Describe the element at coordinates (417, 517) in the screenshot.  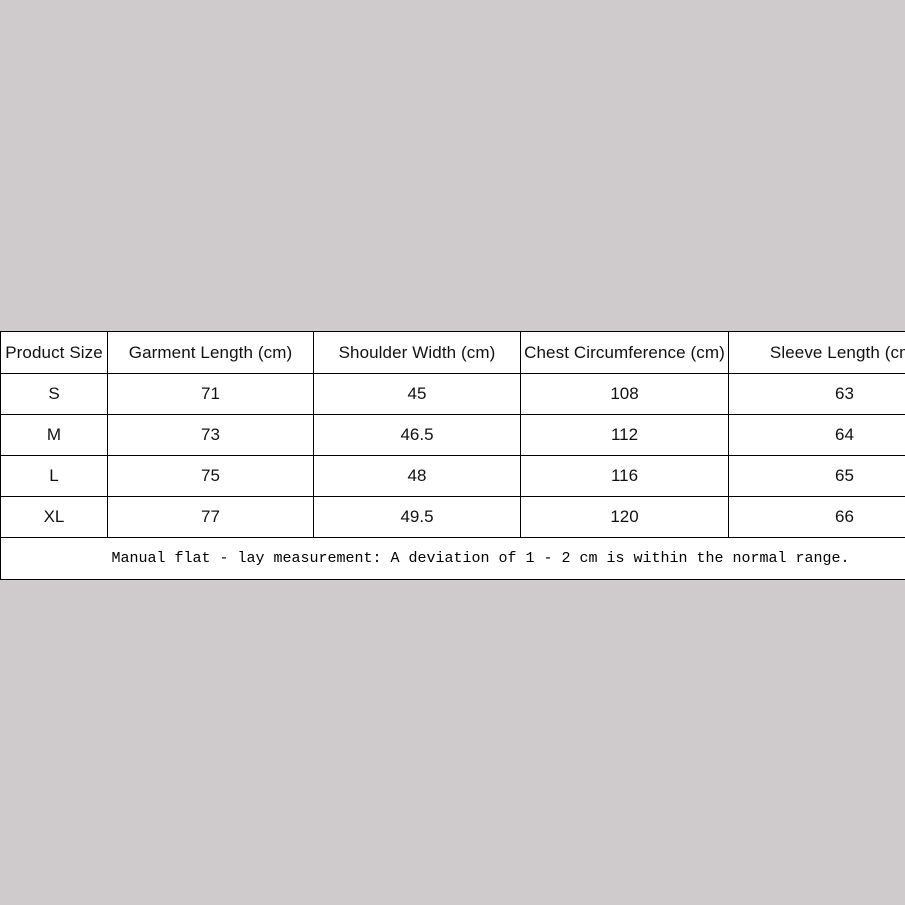
I see `cell-shoulder-width: 49.5` at that location.